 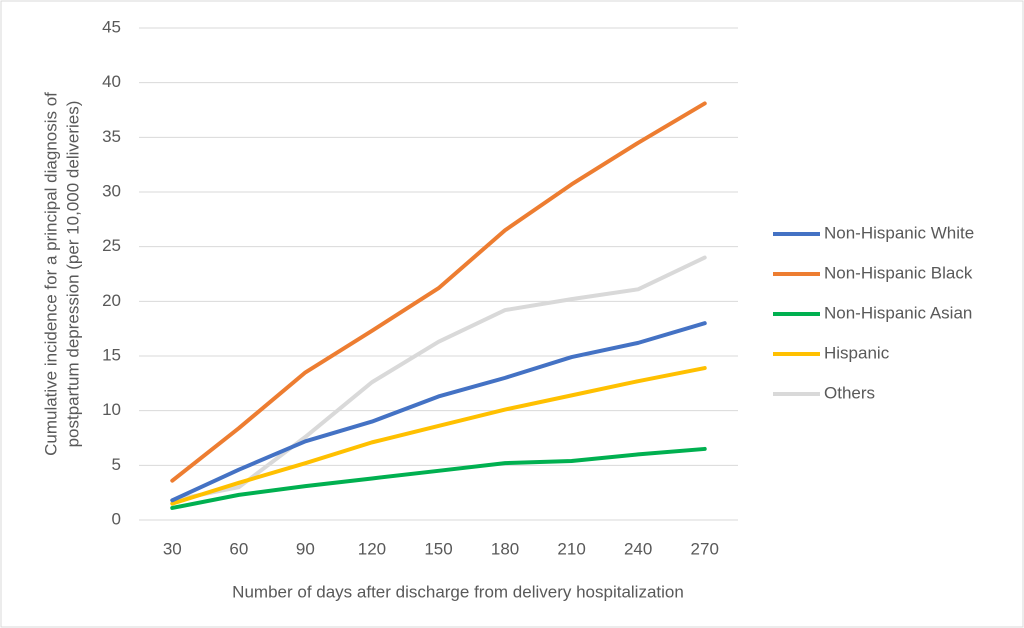 I want to click on x-tick-label: 60, so click(x=238, y=548).